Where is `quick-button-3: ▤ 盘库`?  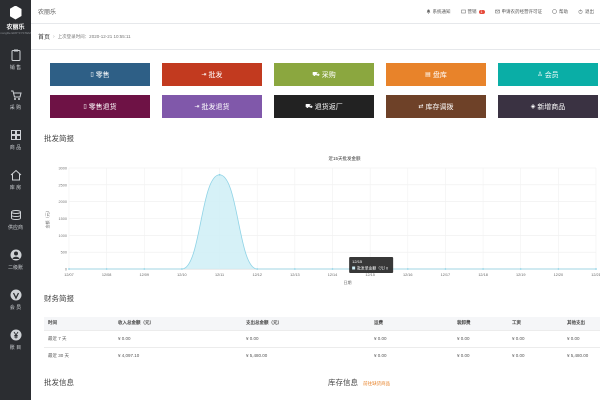 quick-button-3: ▤ 盘库 is located at coordinates (436, 74).